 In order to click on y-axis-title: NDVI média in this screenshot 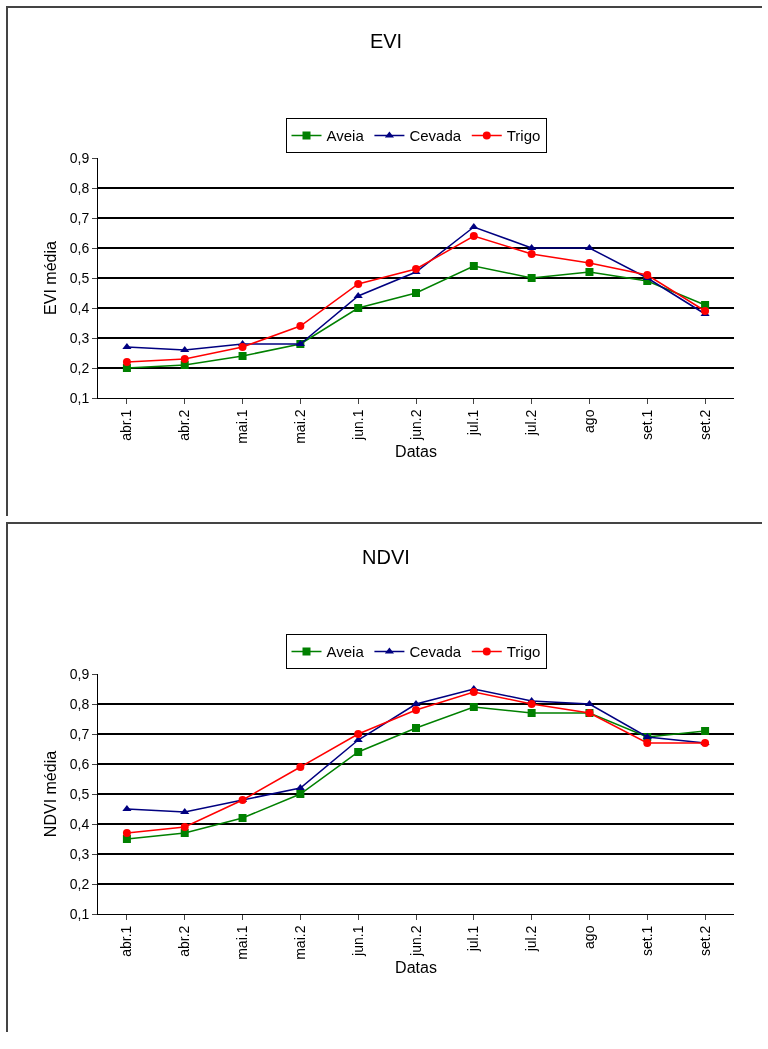, I will do `click(50, 794)`.